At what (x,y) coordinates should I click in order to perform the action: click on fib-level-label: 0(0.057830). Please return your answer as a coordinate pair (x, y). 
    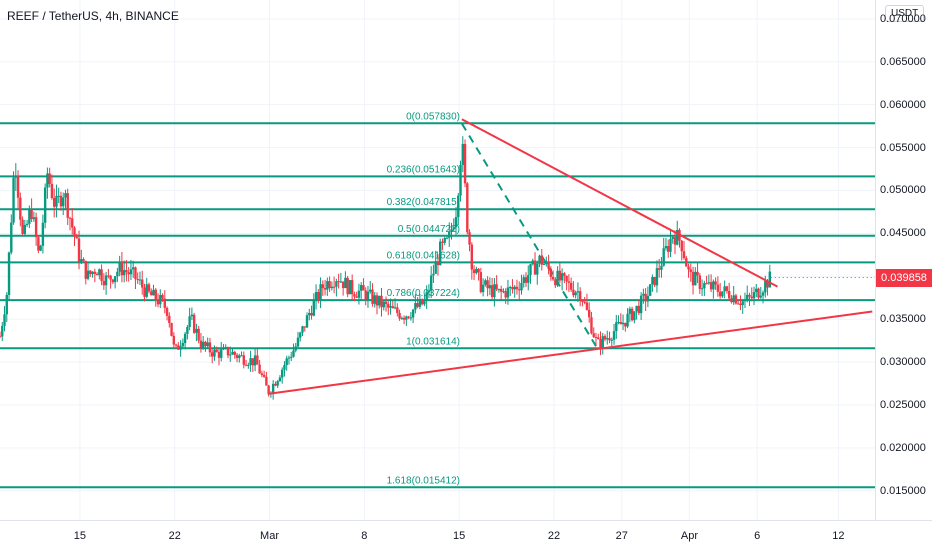
    Looking at the image, I should click on (433, 116).